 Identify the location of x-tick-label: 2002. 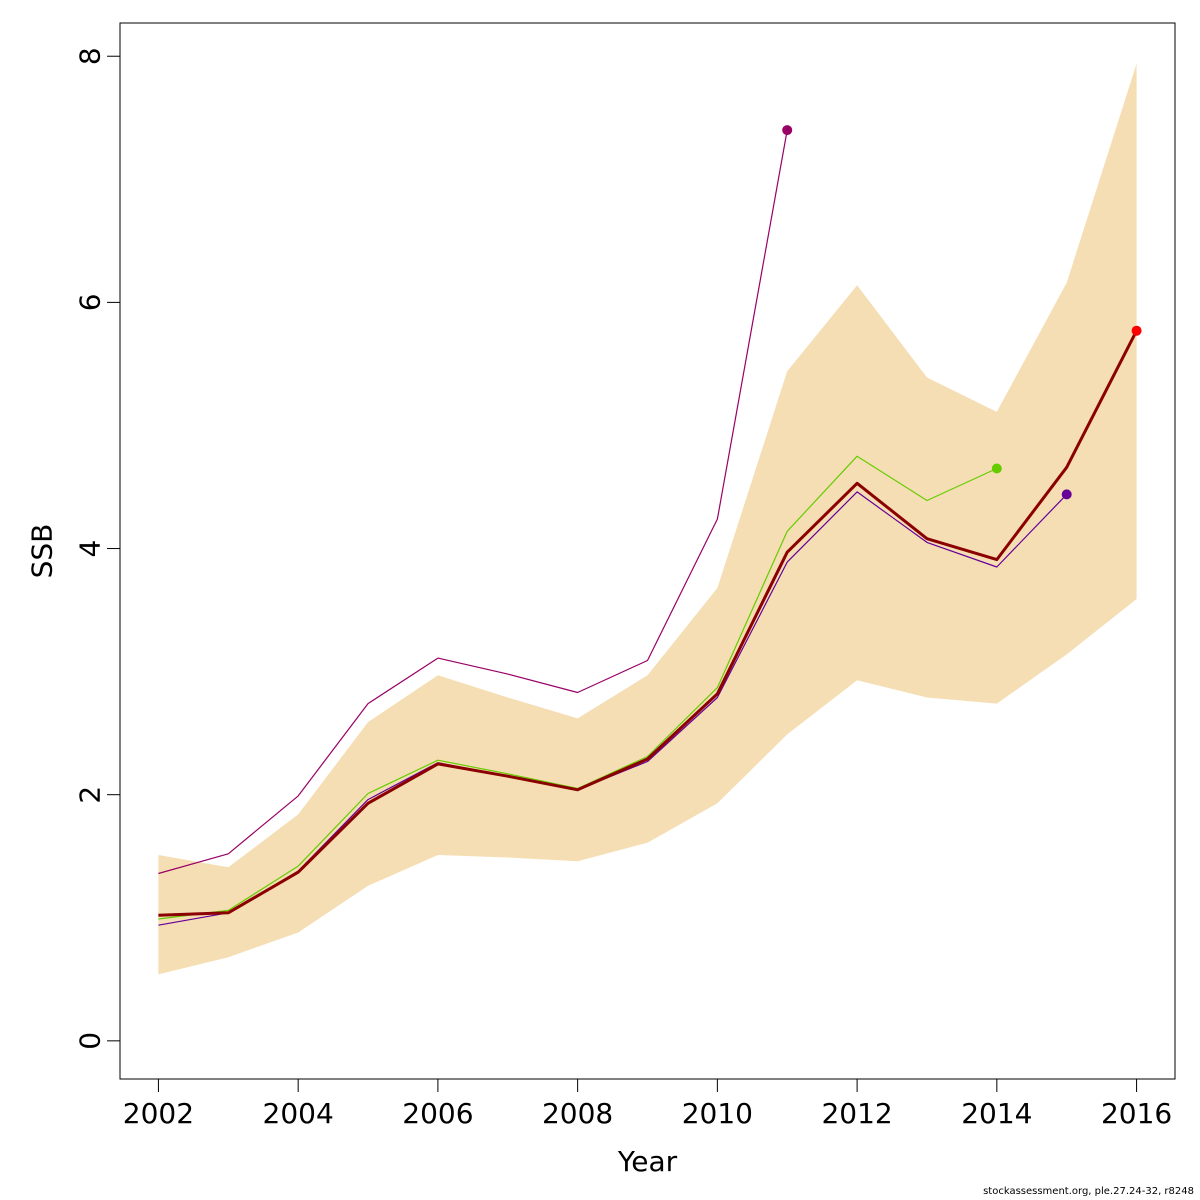
(158, 1113).